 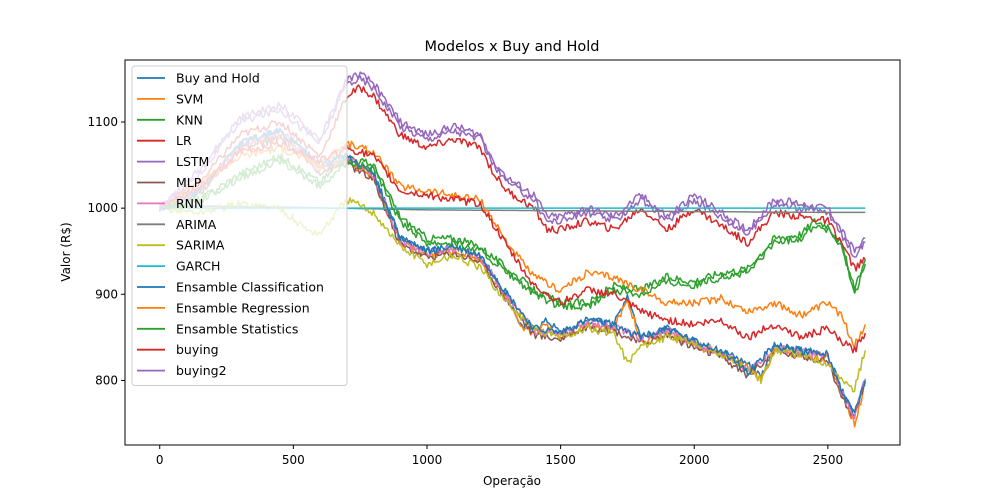 I want to click on legend-label: MLP, so click(x=189, y=182).